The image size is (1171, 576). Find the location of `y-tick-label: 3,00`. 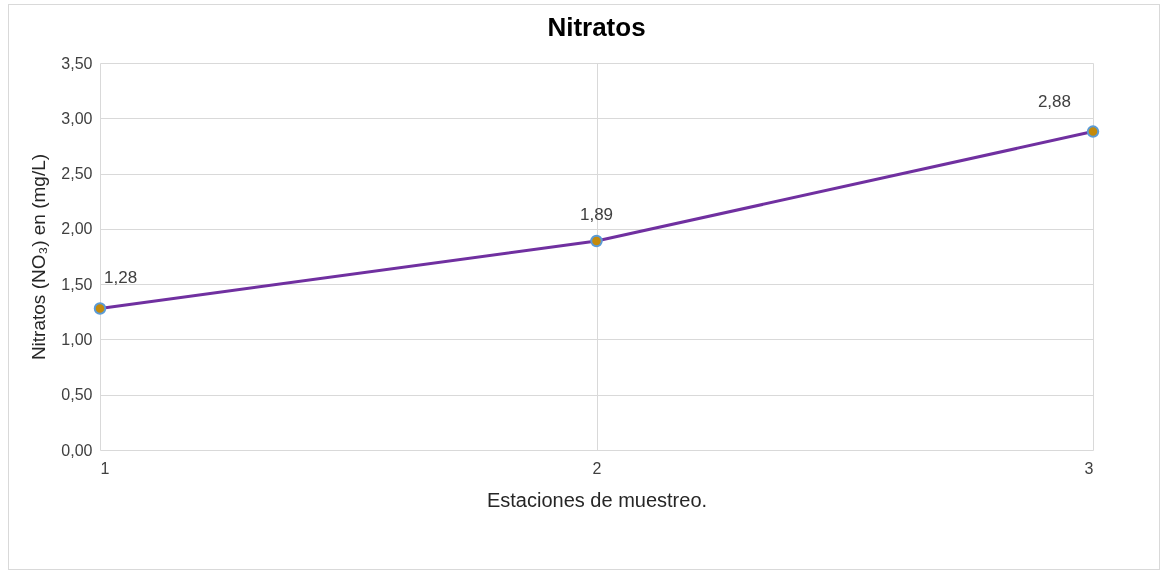

y-tick-label: 3,00 is located at coordinates (77, 118).